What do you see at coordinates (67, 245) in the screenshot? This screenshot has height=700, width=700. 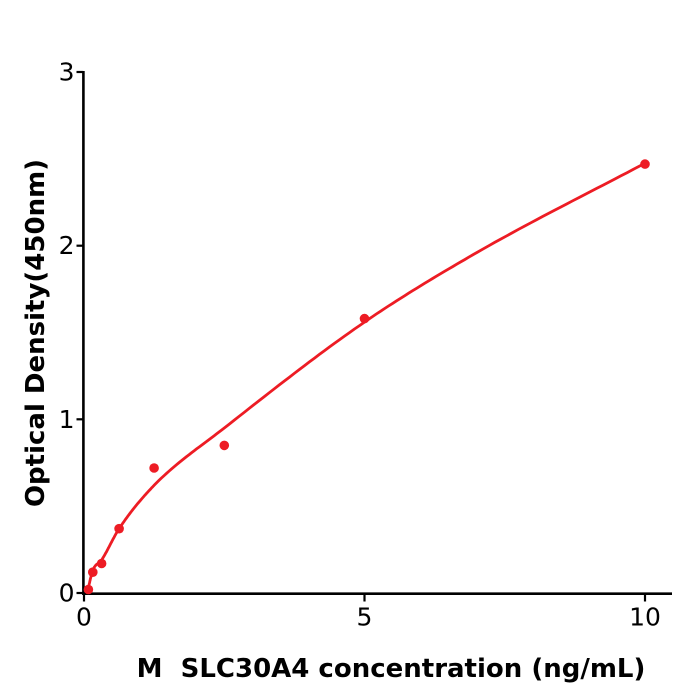 I see `y-tick-label: 2` at bounding box center [67, 245].